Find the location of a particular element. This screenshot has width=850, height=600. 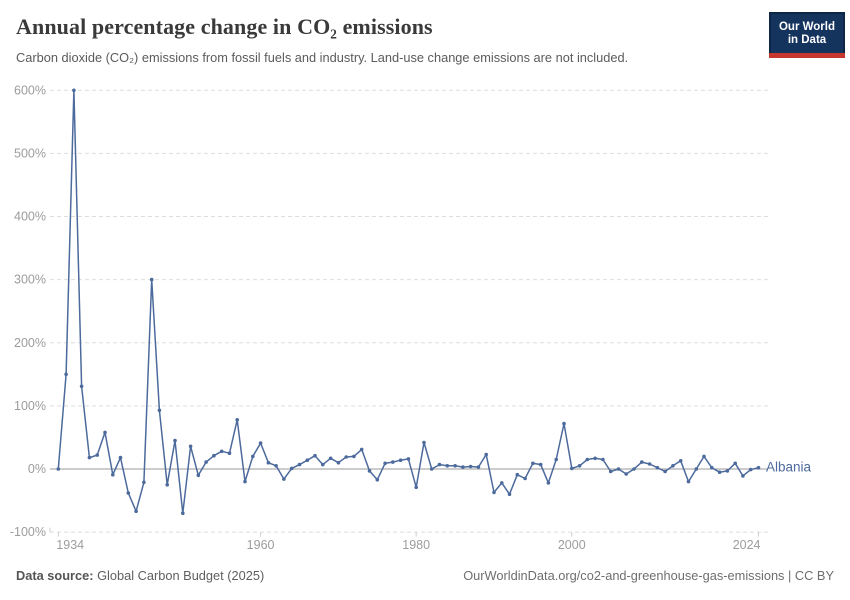

x-tick-label: 1960 is located at coordinates (261, 545).